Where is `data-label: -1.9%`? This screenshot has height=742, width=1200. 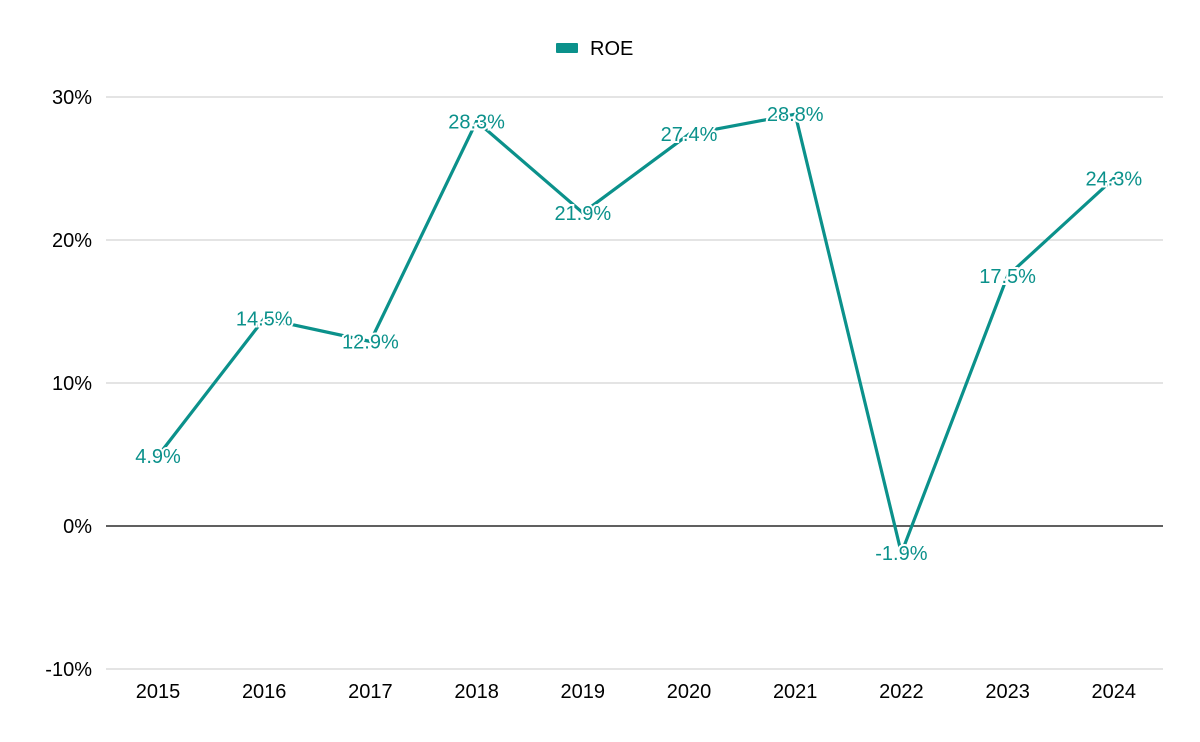
data-label: -1.9% is located at coordinates (901, 554).